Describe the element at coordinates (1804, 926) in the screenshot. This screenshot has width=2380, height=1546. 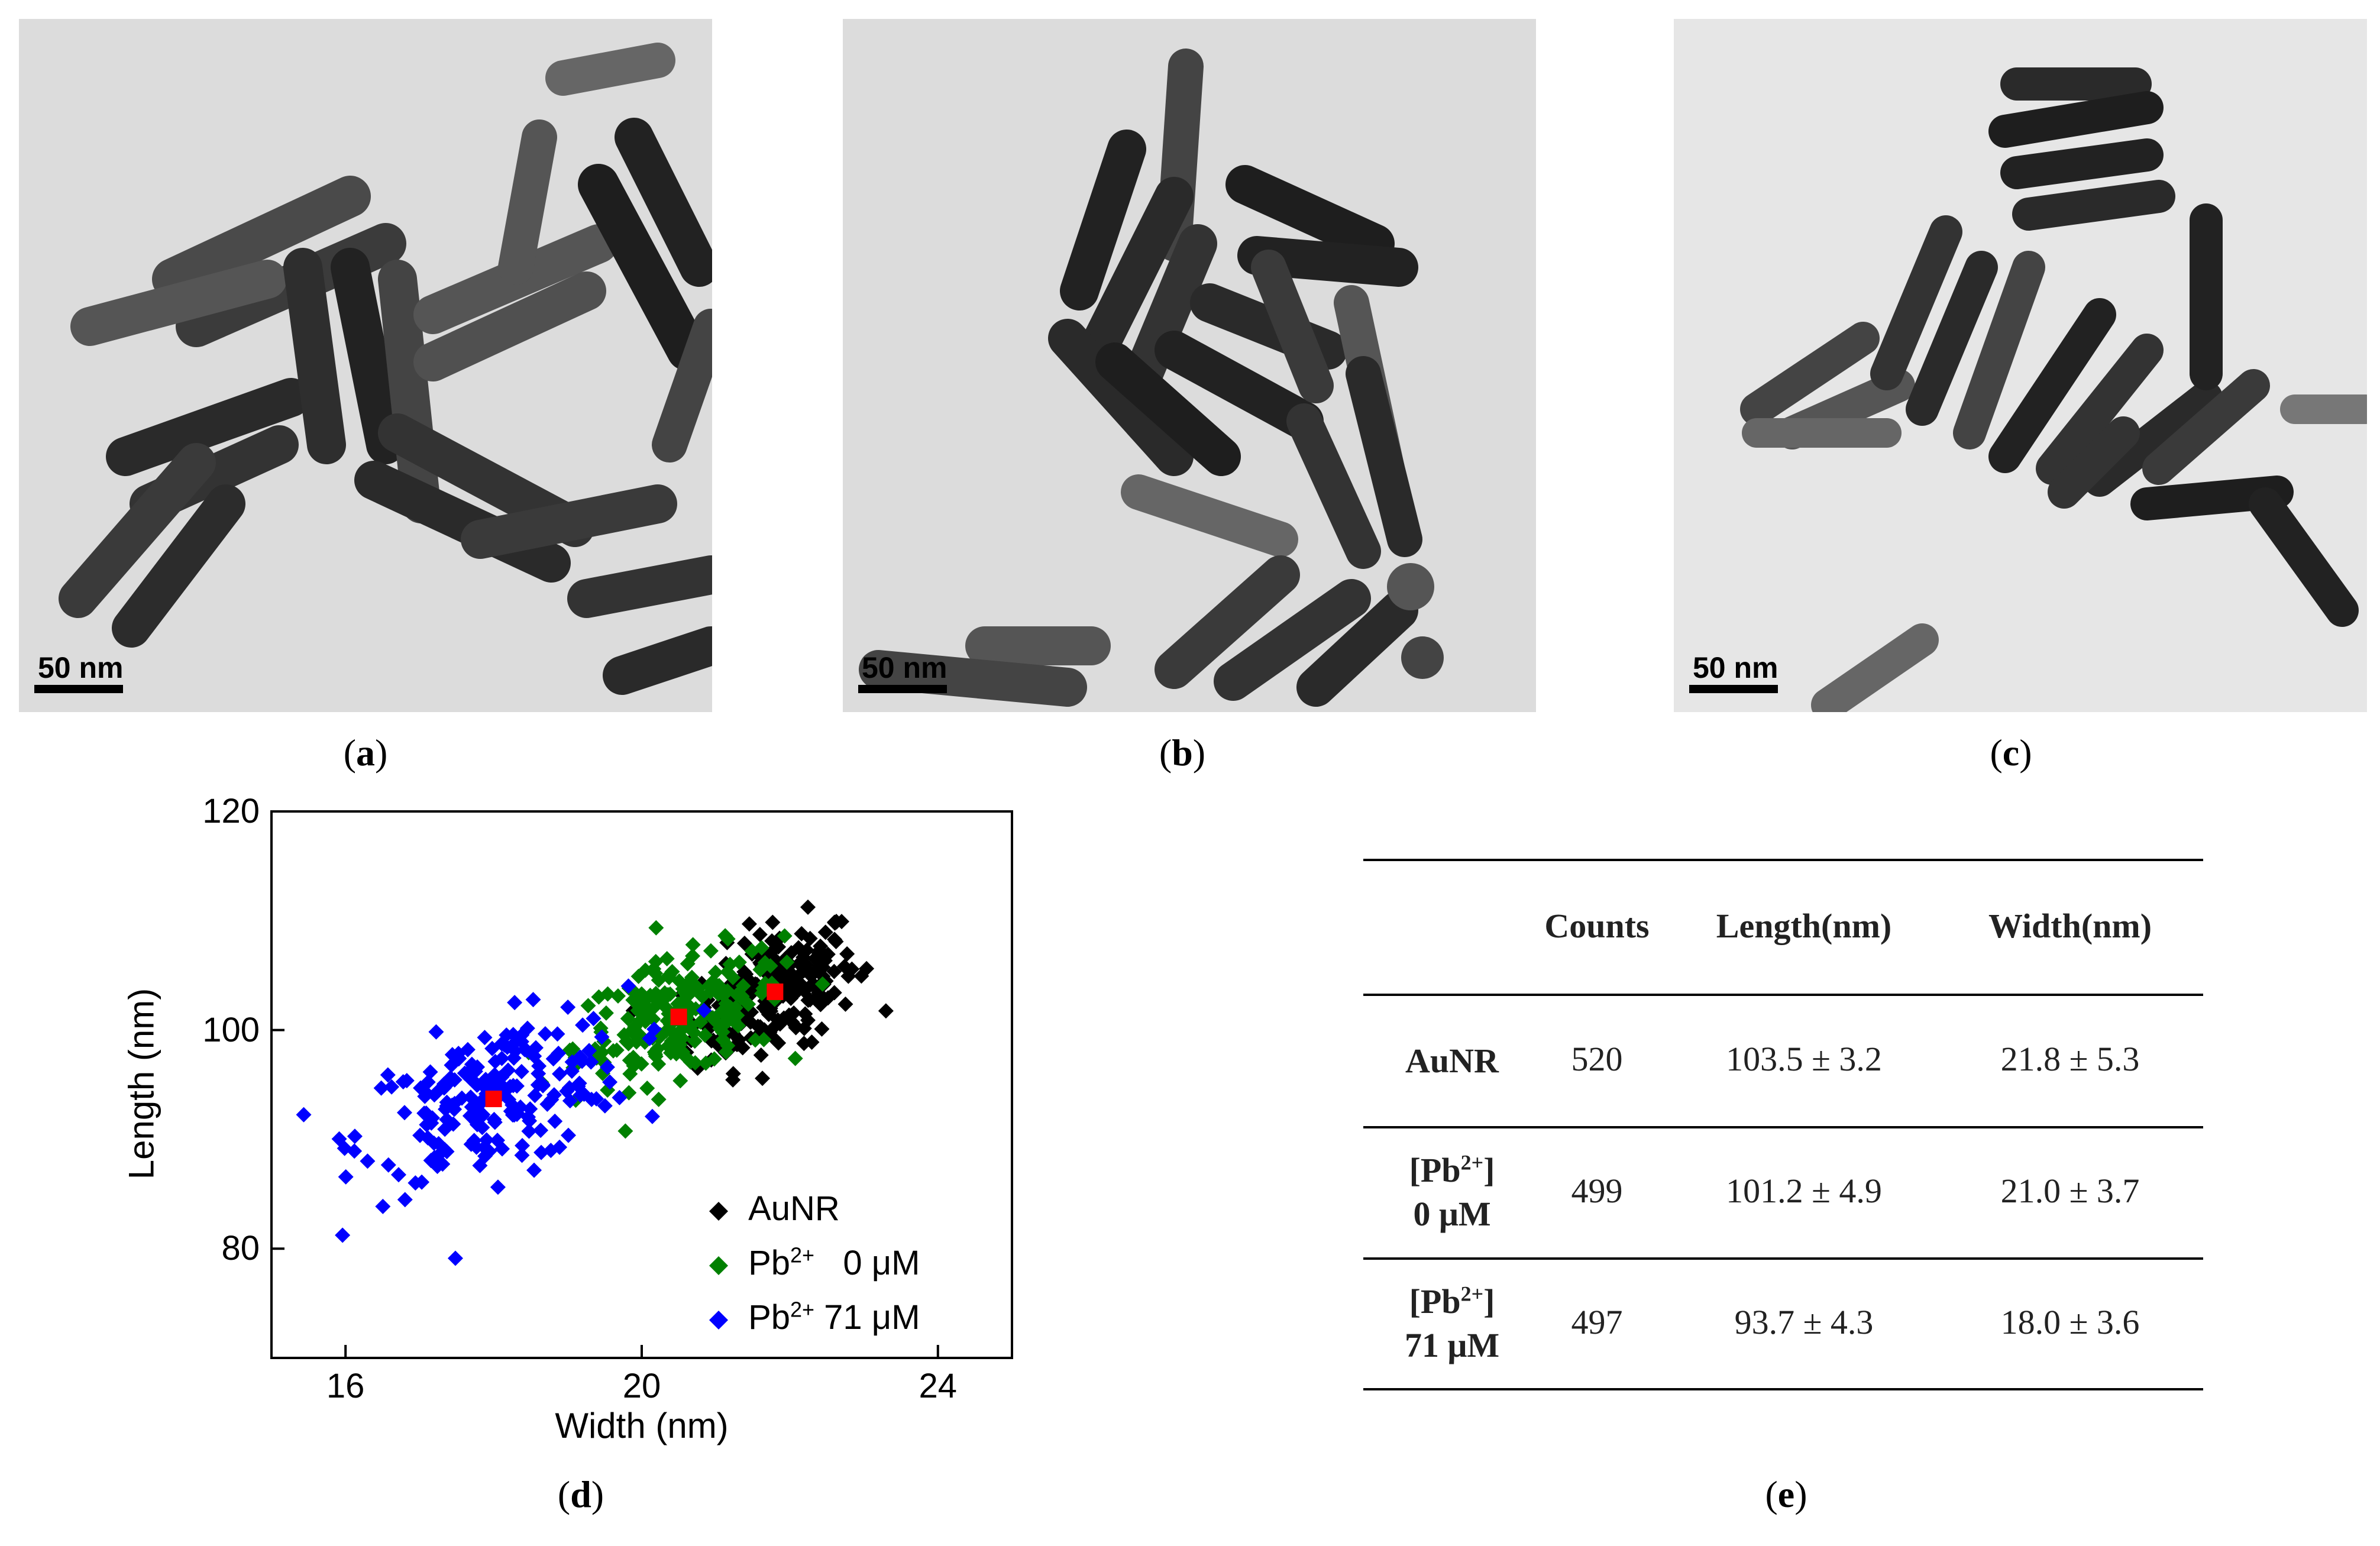
I see `header-length: Length(nm)` at that location.